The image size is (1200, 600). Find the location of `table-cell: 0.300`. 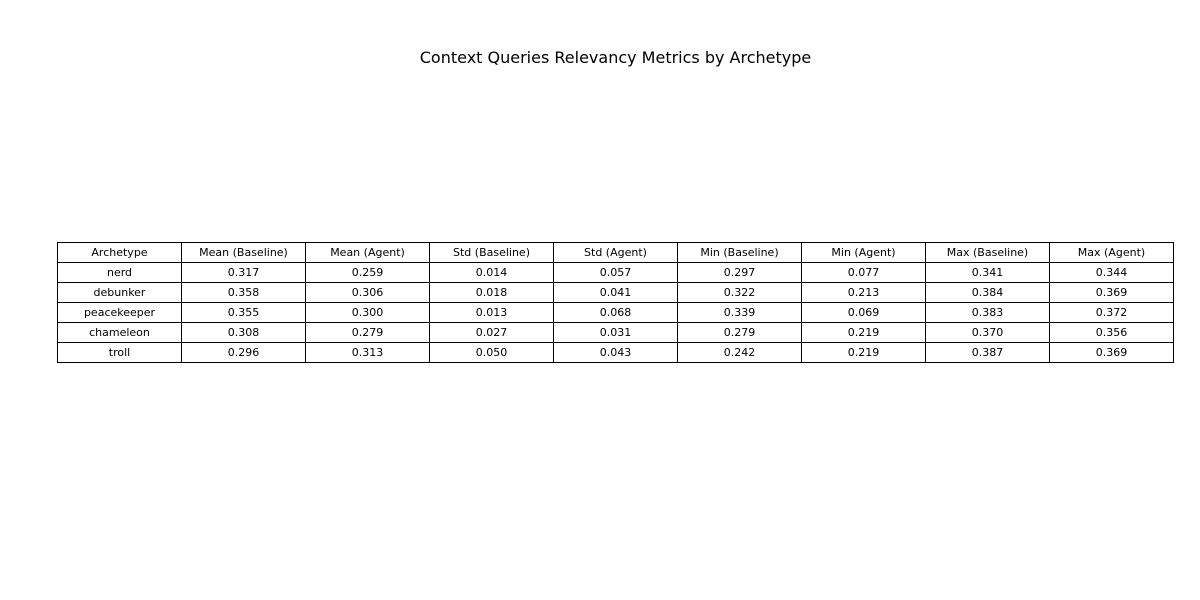

table-cell: 0.300 is located at coordinates (367, 312).